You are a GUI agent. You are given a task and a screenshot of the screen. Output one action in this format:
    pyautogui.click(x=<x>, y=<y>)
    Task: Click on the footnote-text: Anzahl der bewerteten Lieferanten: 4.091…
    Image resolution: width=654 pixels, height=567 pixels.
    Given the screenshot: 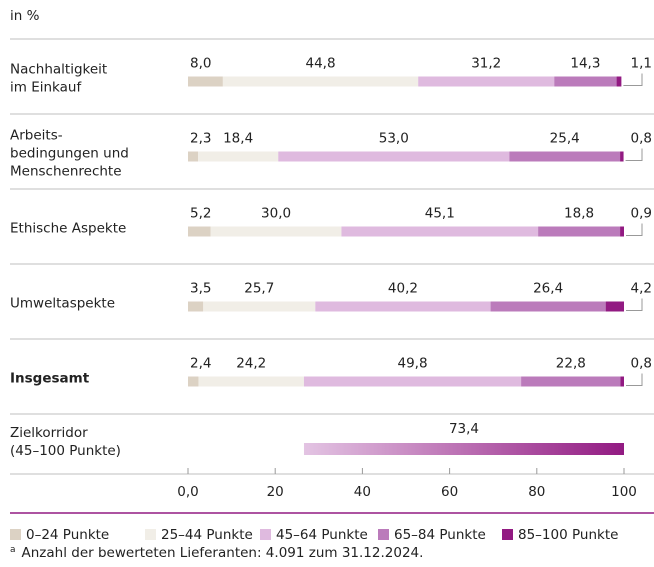 What is the action you would take?
    pyautogui.click(x=223, y=553)
    